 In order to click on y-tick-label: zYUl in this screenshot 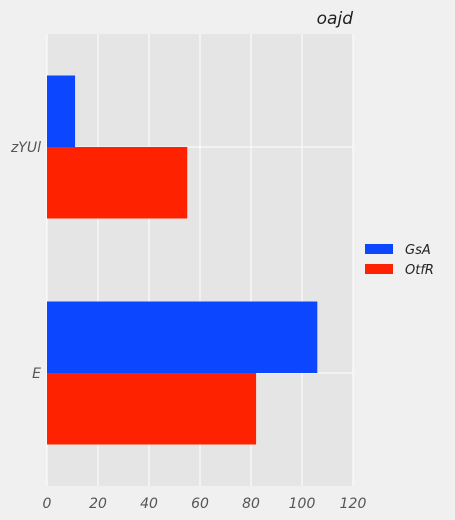, I will do `click(25, 148)`.